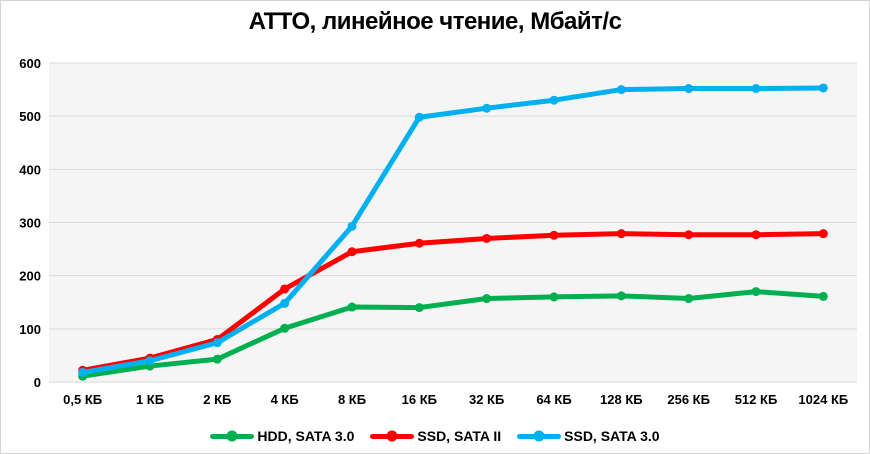 This screenshot has height=454, width=870. Describe the element at coordinates (285, 399) in the screenshot. I see `x-tick-label: 4 КБ` at that location.